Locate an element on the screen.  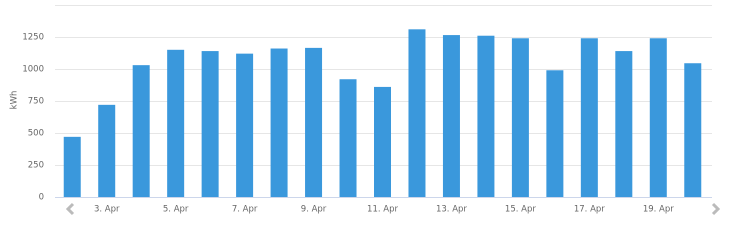
y-tick-label: 1250 is located at coordinates (33, 38).